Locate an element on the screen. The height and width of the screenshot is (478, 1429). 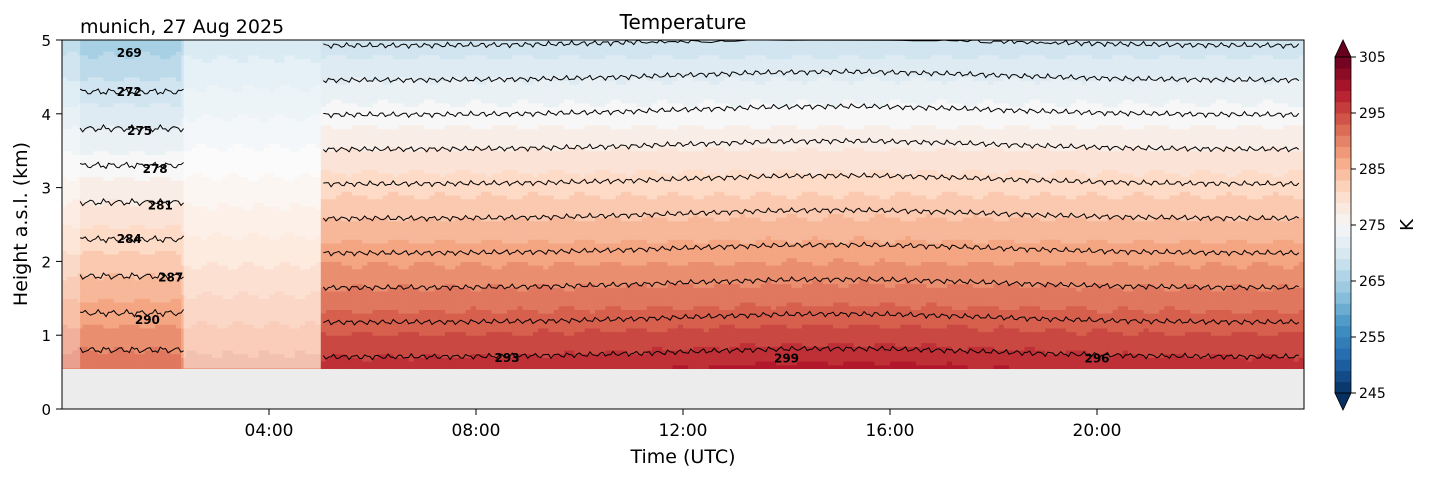
below-data-region is located at coordinates (683, 388).